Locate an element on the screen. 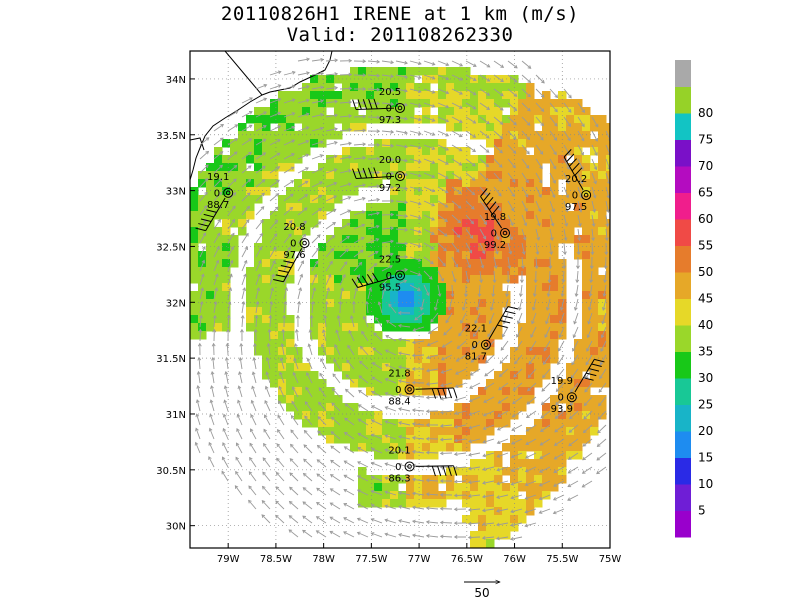 Image resolution: width=800 pixels, height=600 pixels. lat-tick-label: 33.5N is located at coordinates (171, 136).